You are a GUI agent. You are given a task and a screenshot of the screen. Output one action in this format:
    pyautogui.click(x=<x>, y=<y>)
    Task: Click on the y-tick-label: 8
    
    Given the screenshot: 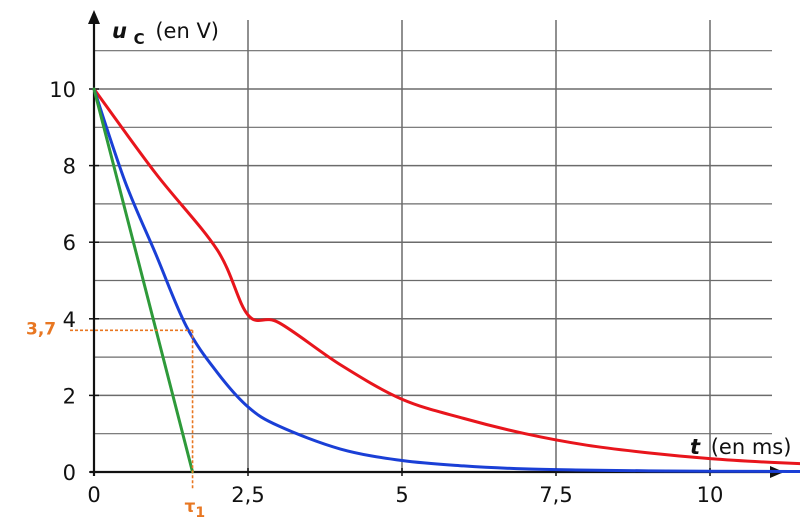 What is the action you would take?
    pyautogui.click(x=69, y=167)
    